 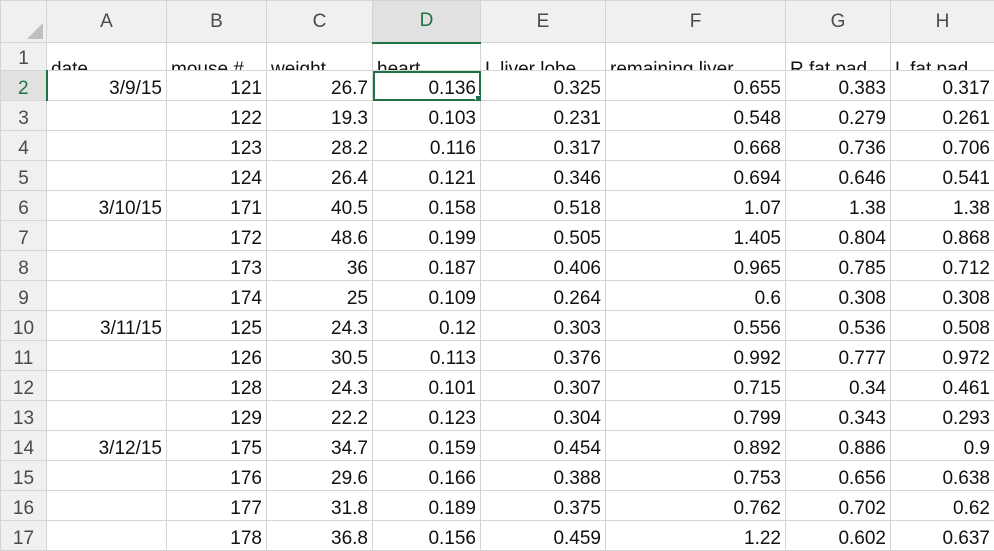 What do you see at coordinates (216, 325) in the screenshot?
I see `cell-b10: 125` at bounding box center [216, 325].